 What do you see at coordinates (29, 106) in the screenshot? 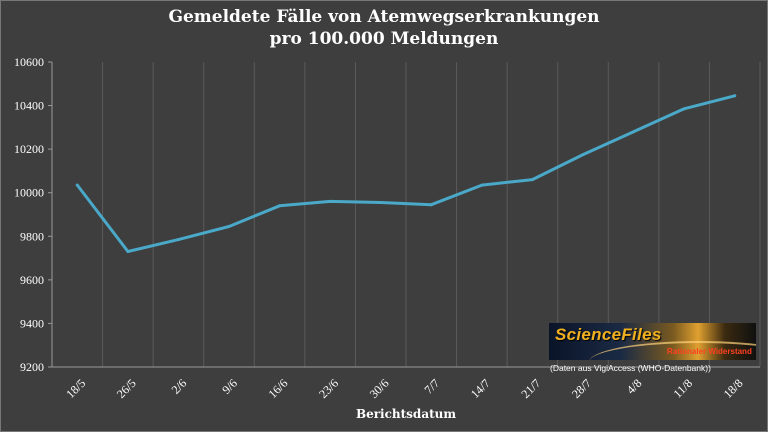
I see `y-tick-label: 10400` at bounding box center [29, 106].